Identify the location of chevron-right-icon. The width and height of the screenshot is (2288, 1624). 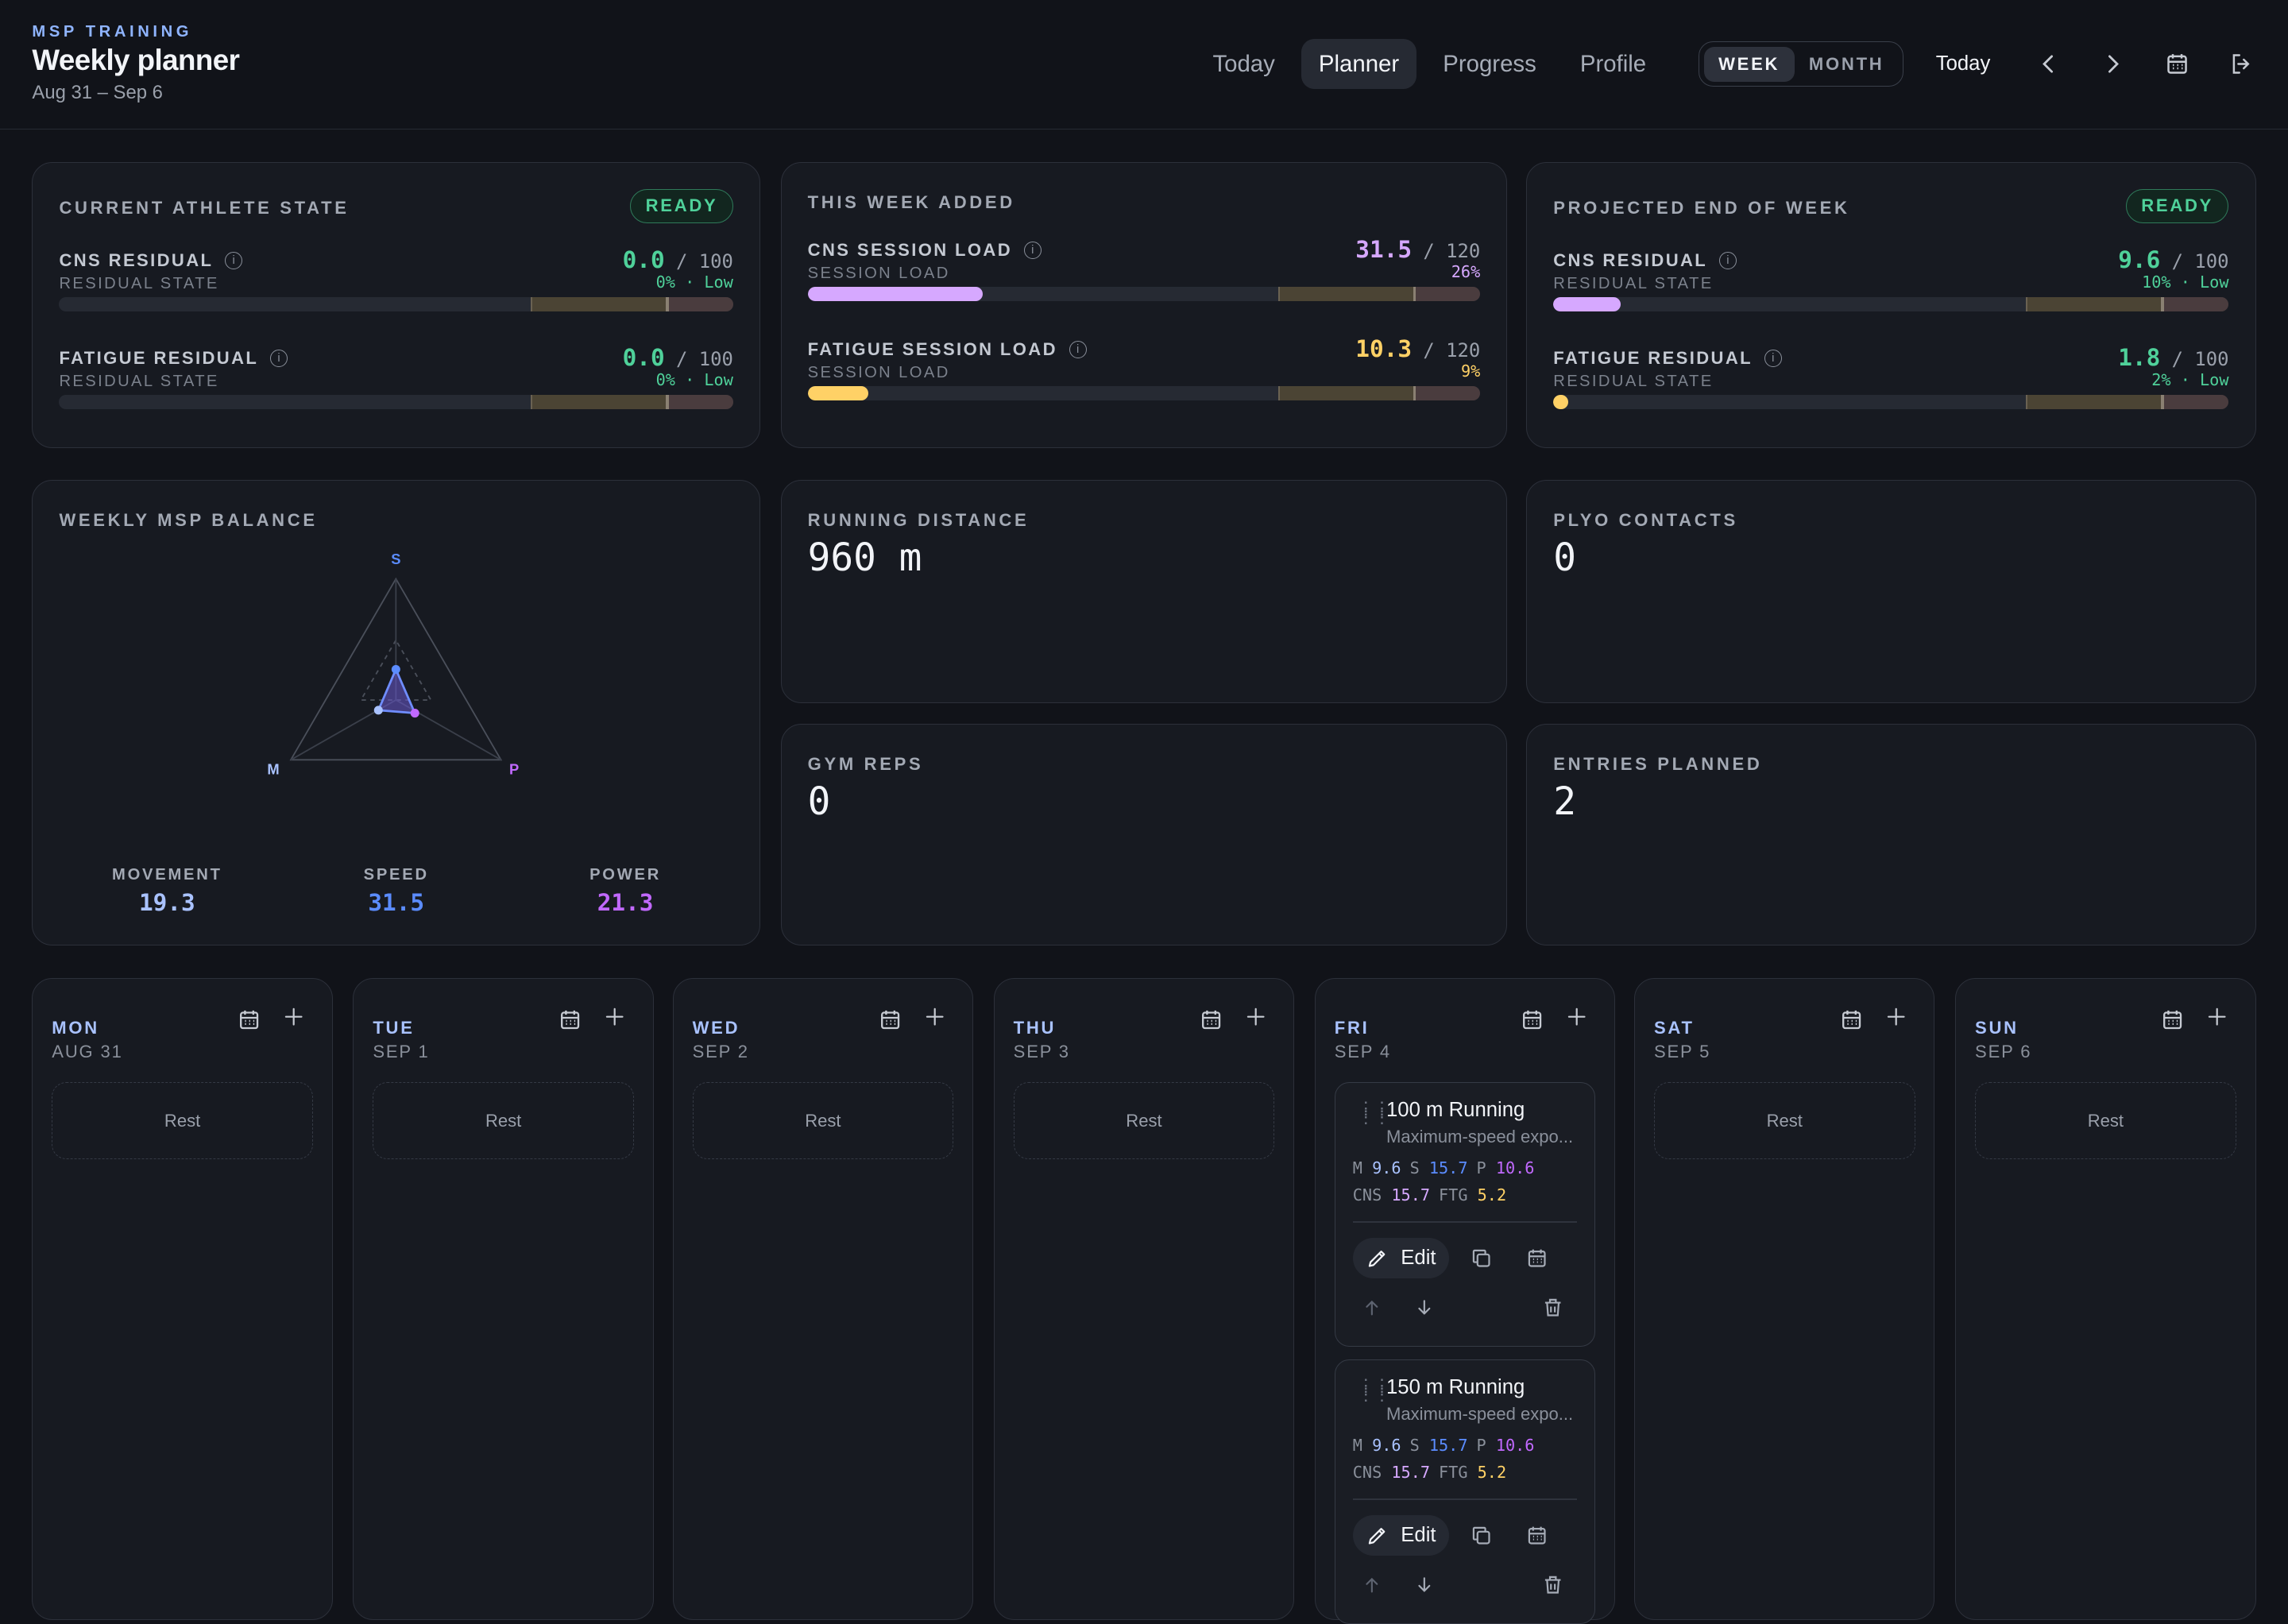
(2113, 64).